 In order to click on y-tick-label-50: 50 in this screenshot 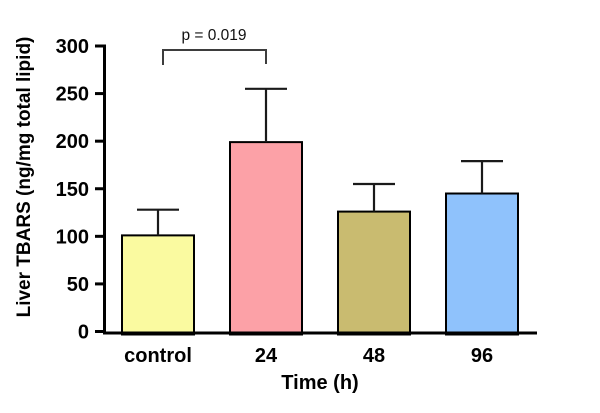, I will do `click(78, 285)`.